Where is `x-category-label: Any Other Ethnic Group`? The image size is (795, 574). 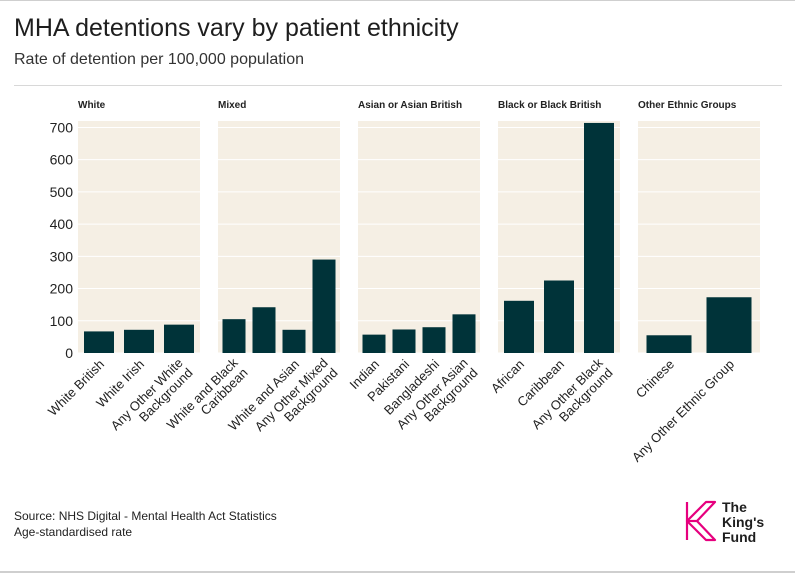 x-category-label: Any Other Ethnic Group is located at coordinates (683, 411).